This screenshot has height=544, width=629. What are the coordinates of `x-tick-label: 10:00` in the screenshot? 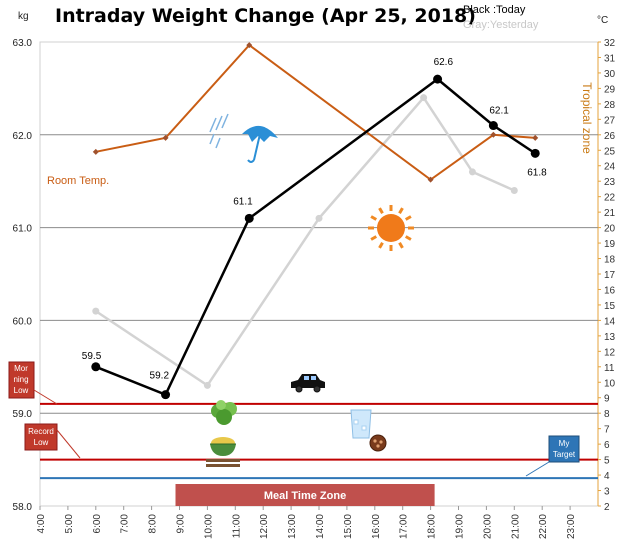 It's located at (208, 526).